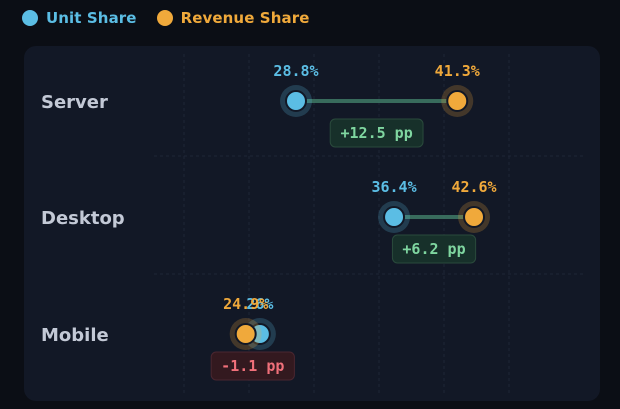 The height and width of the screenshot is (409, 620). What do you see at coordinates (473, 187) in the screenshot?
I see `revenue-value-label-desktop: 42.6%` at bounding box center [473, 187].